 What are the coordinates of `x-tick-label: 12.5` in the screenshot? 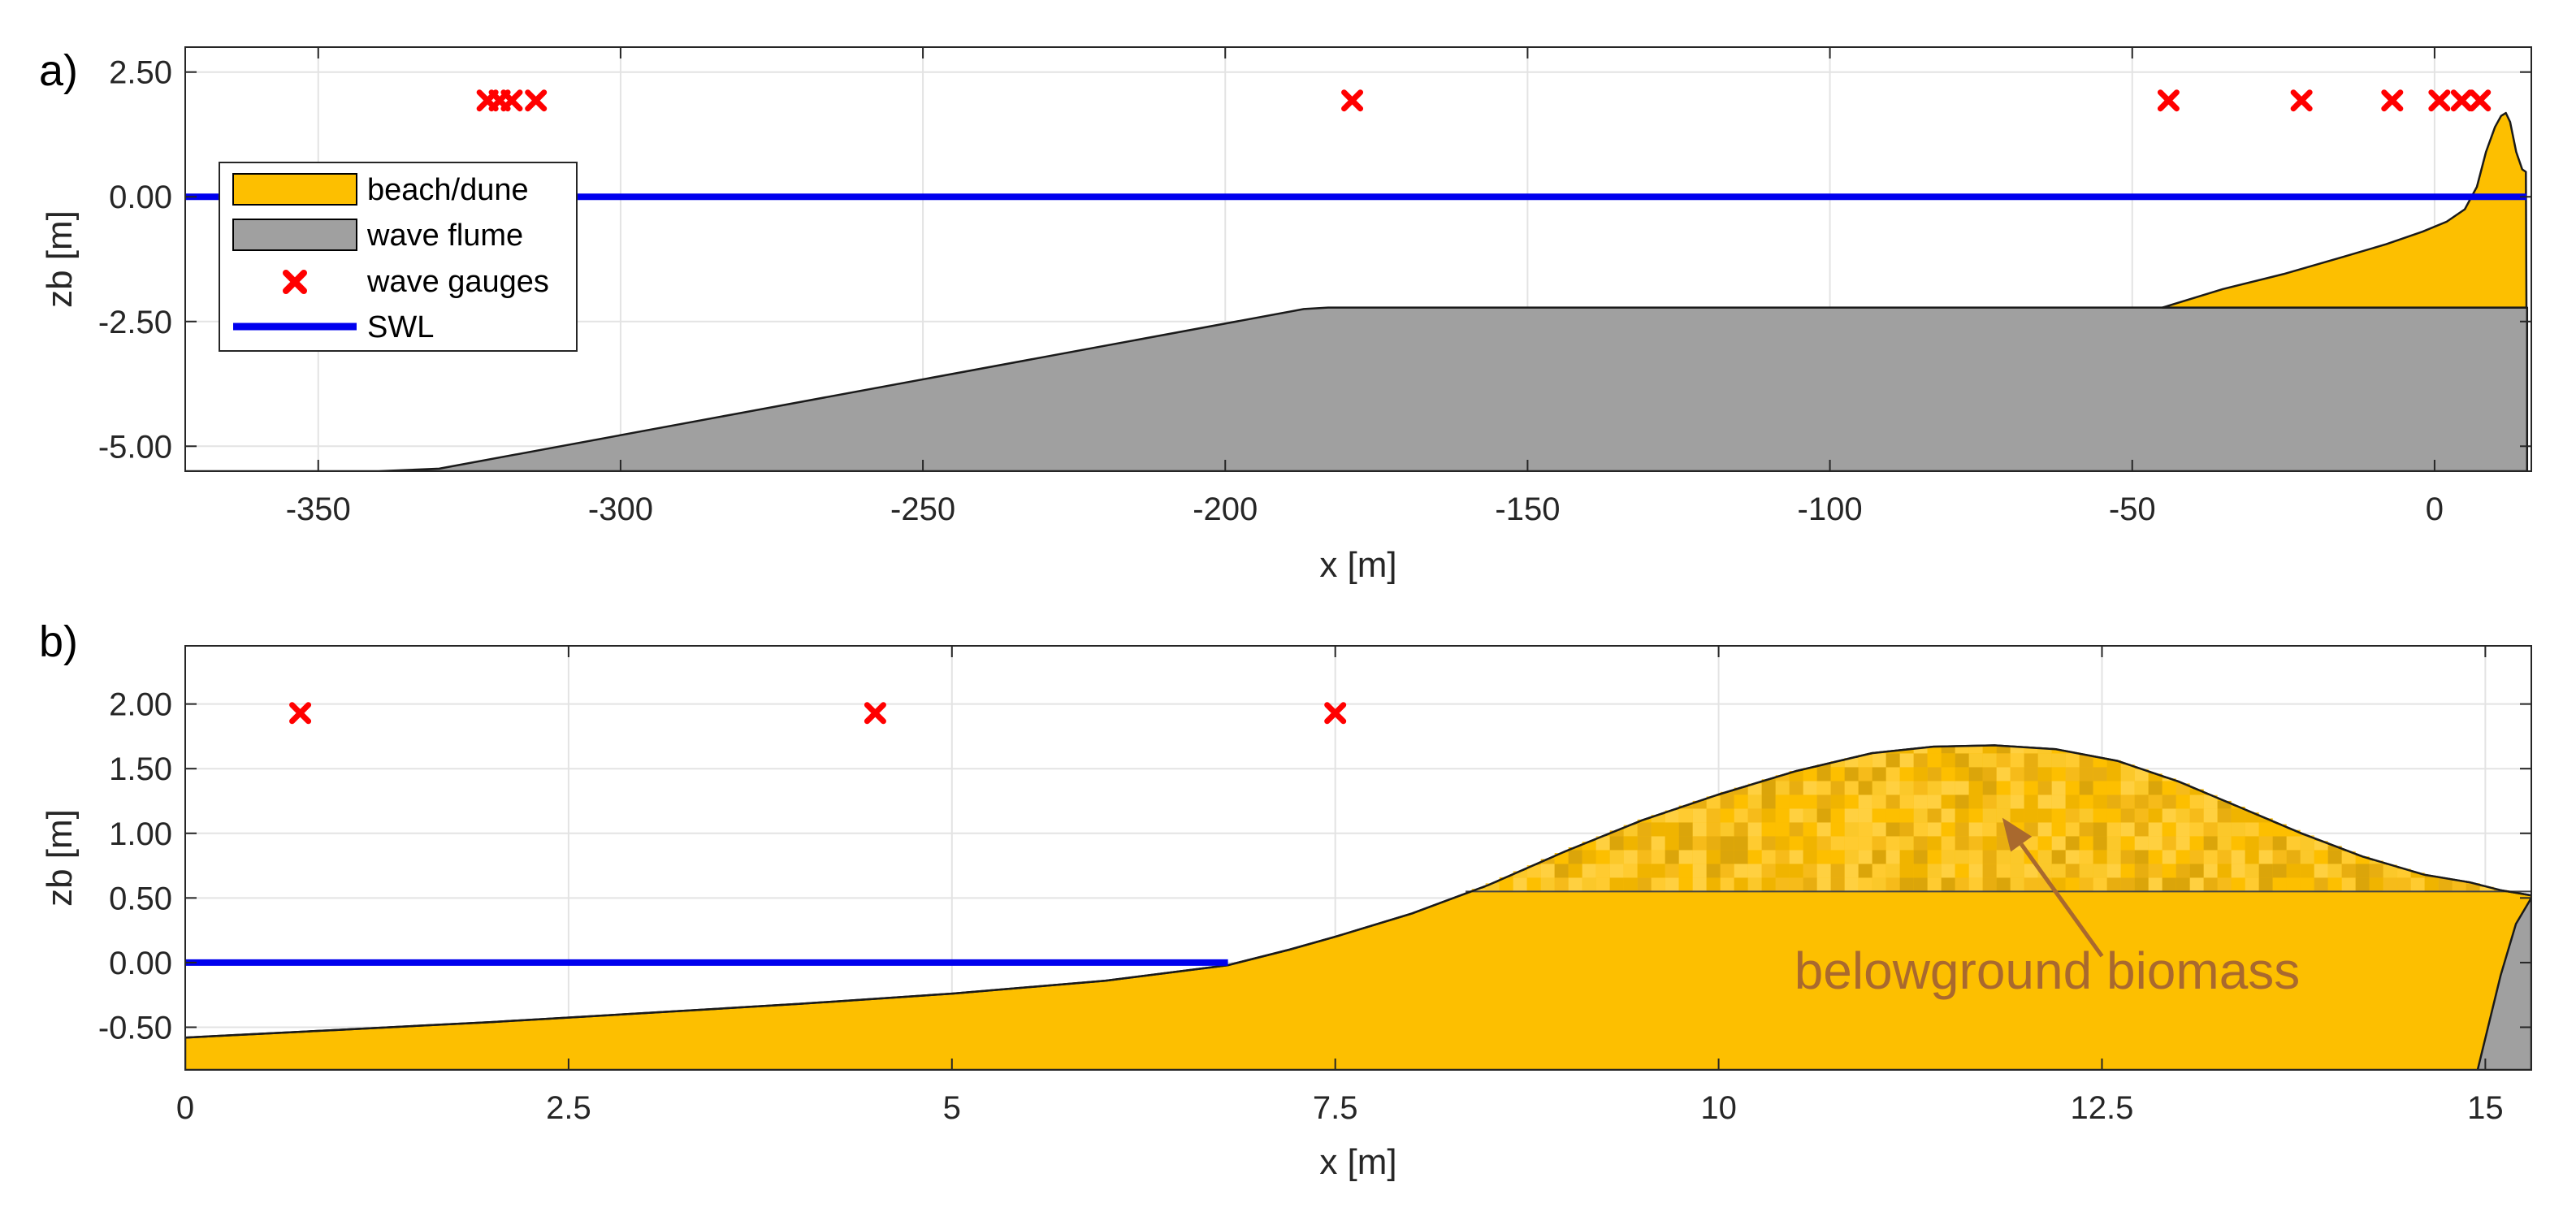 It's located at (2102, 1108).